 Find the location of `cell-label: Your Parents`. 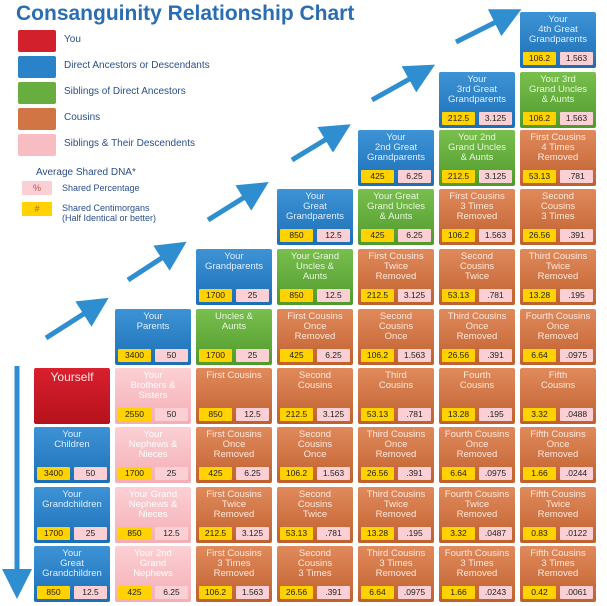

cell-label: Your Parents is located at coordinates (153, 321).